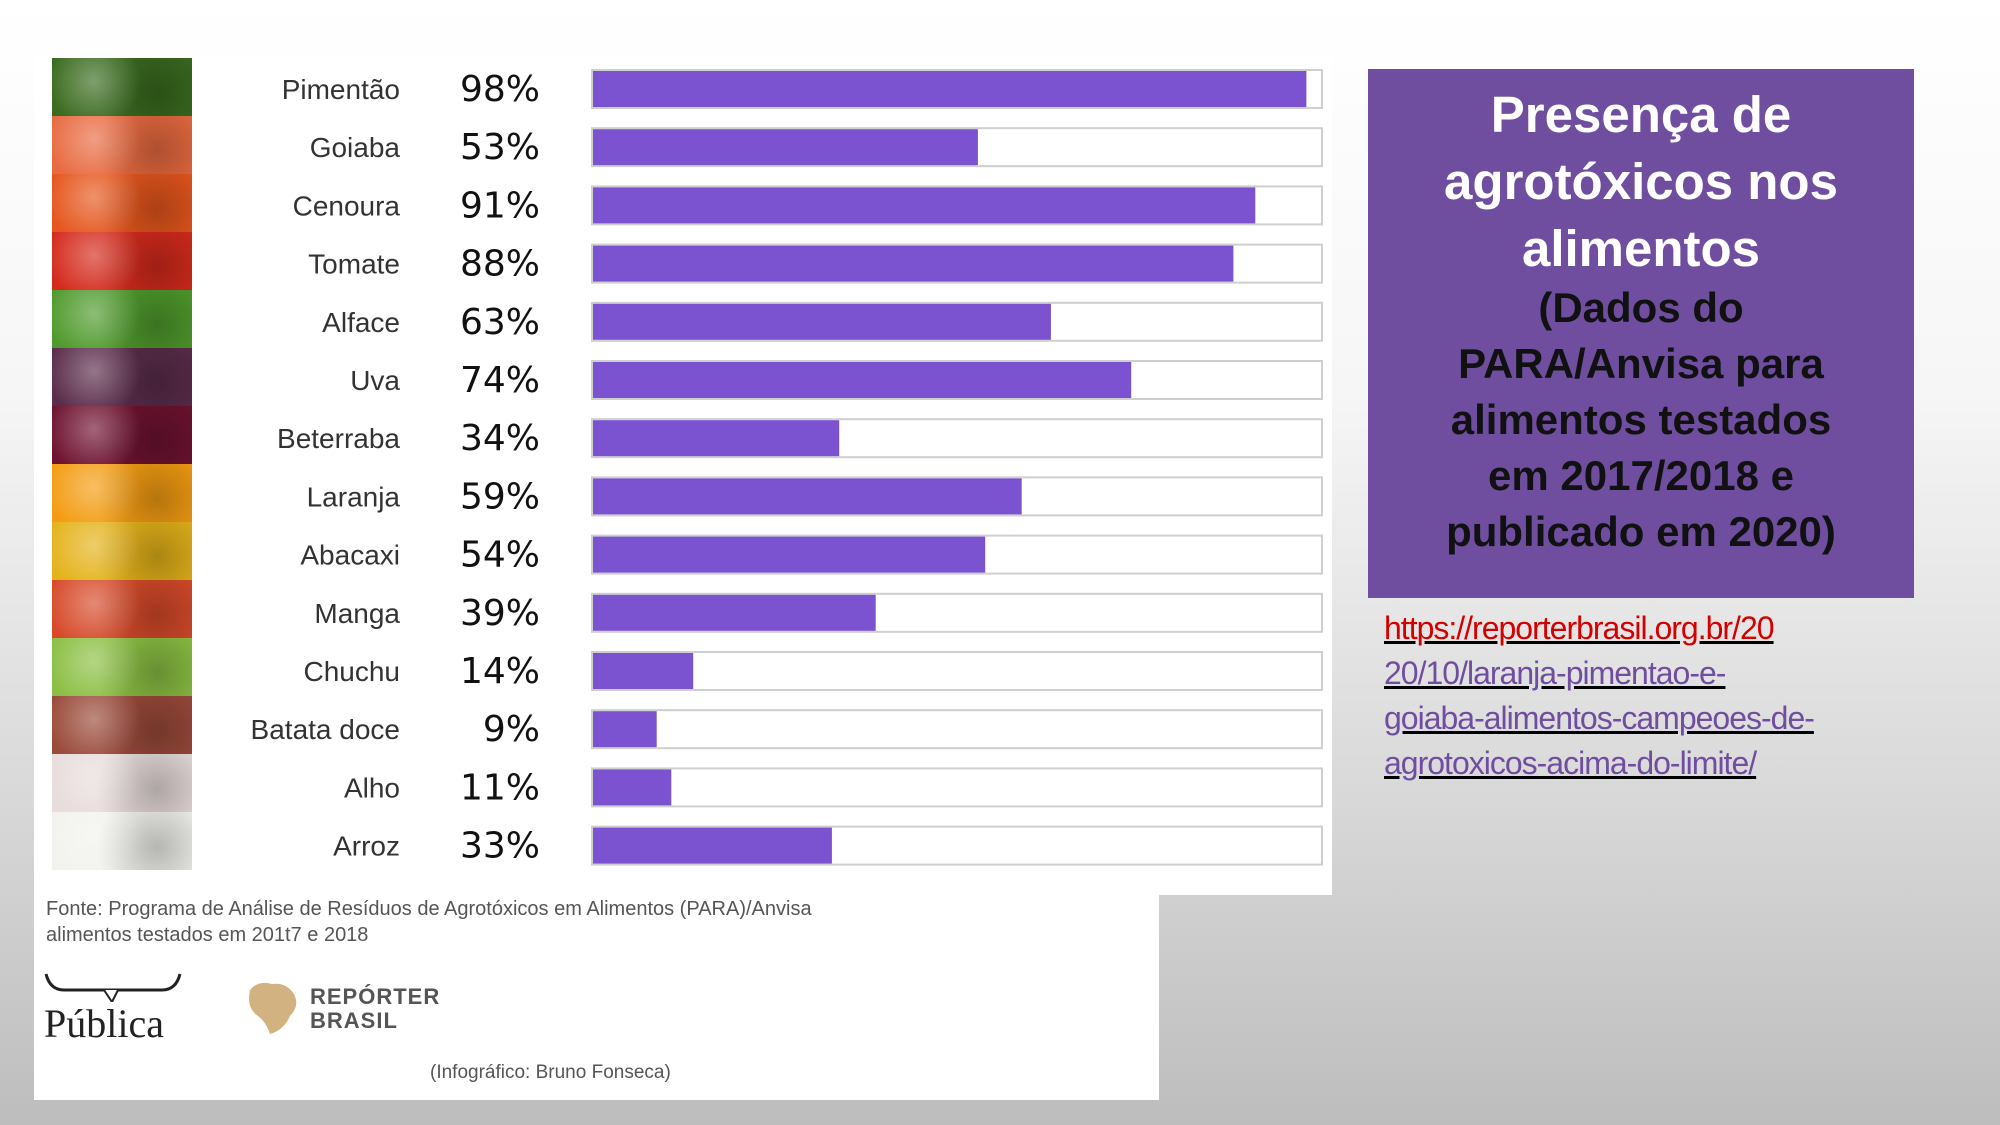 This screenshot has height=1125, width=2000. I want to click on publica-logo: Pública, so click(119, 1009).